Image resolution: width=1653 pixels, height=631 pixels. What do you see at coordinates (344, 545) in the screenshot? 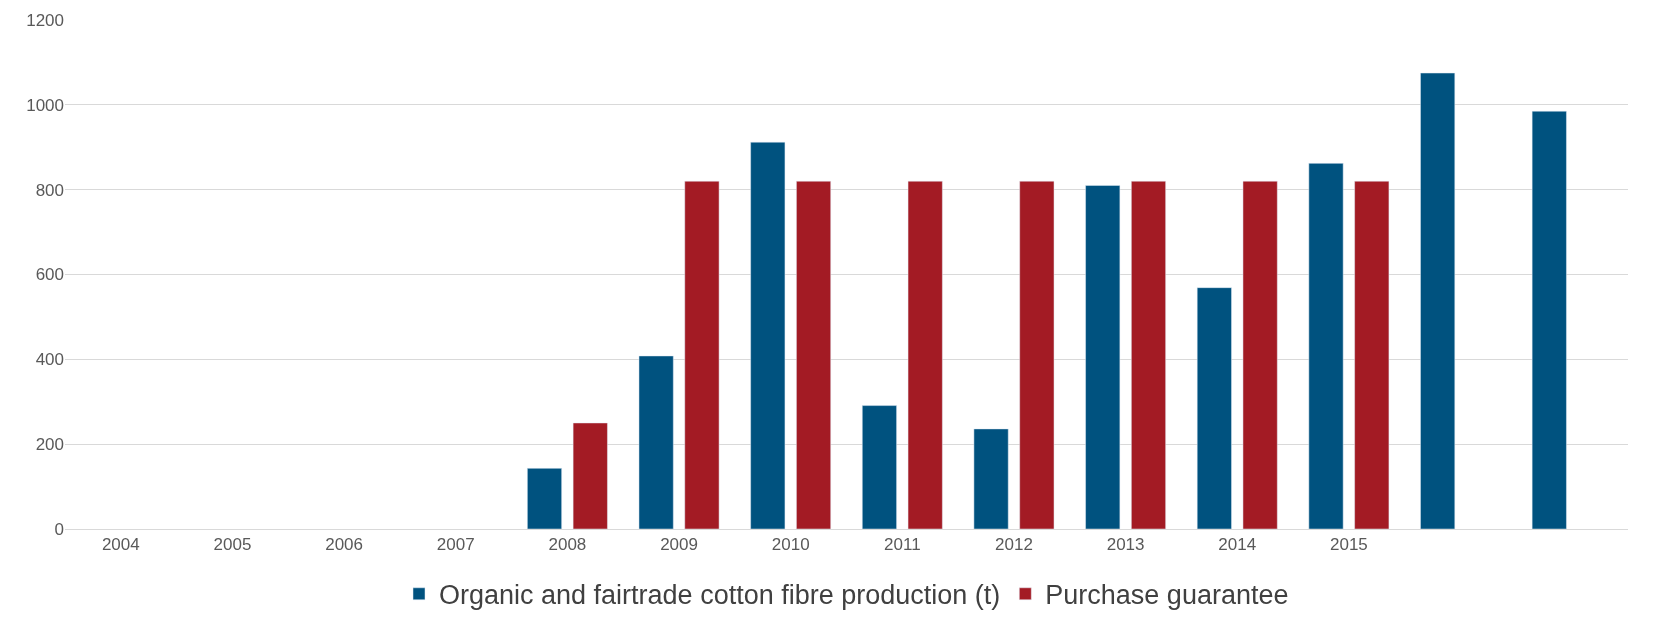
I see `x-tick-label: 2006` at bounding box center [344, 545].